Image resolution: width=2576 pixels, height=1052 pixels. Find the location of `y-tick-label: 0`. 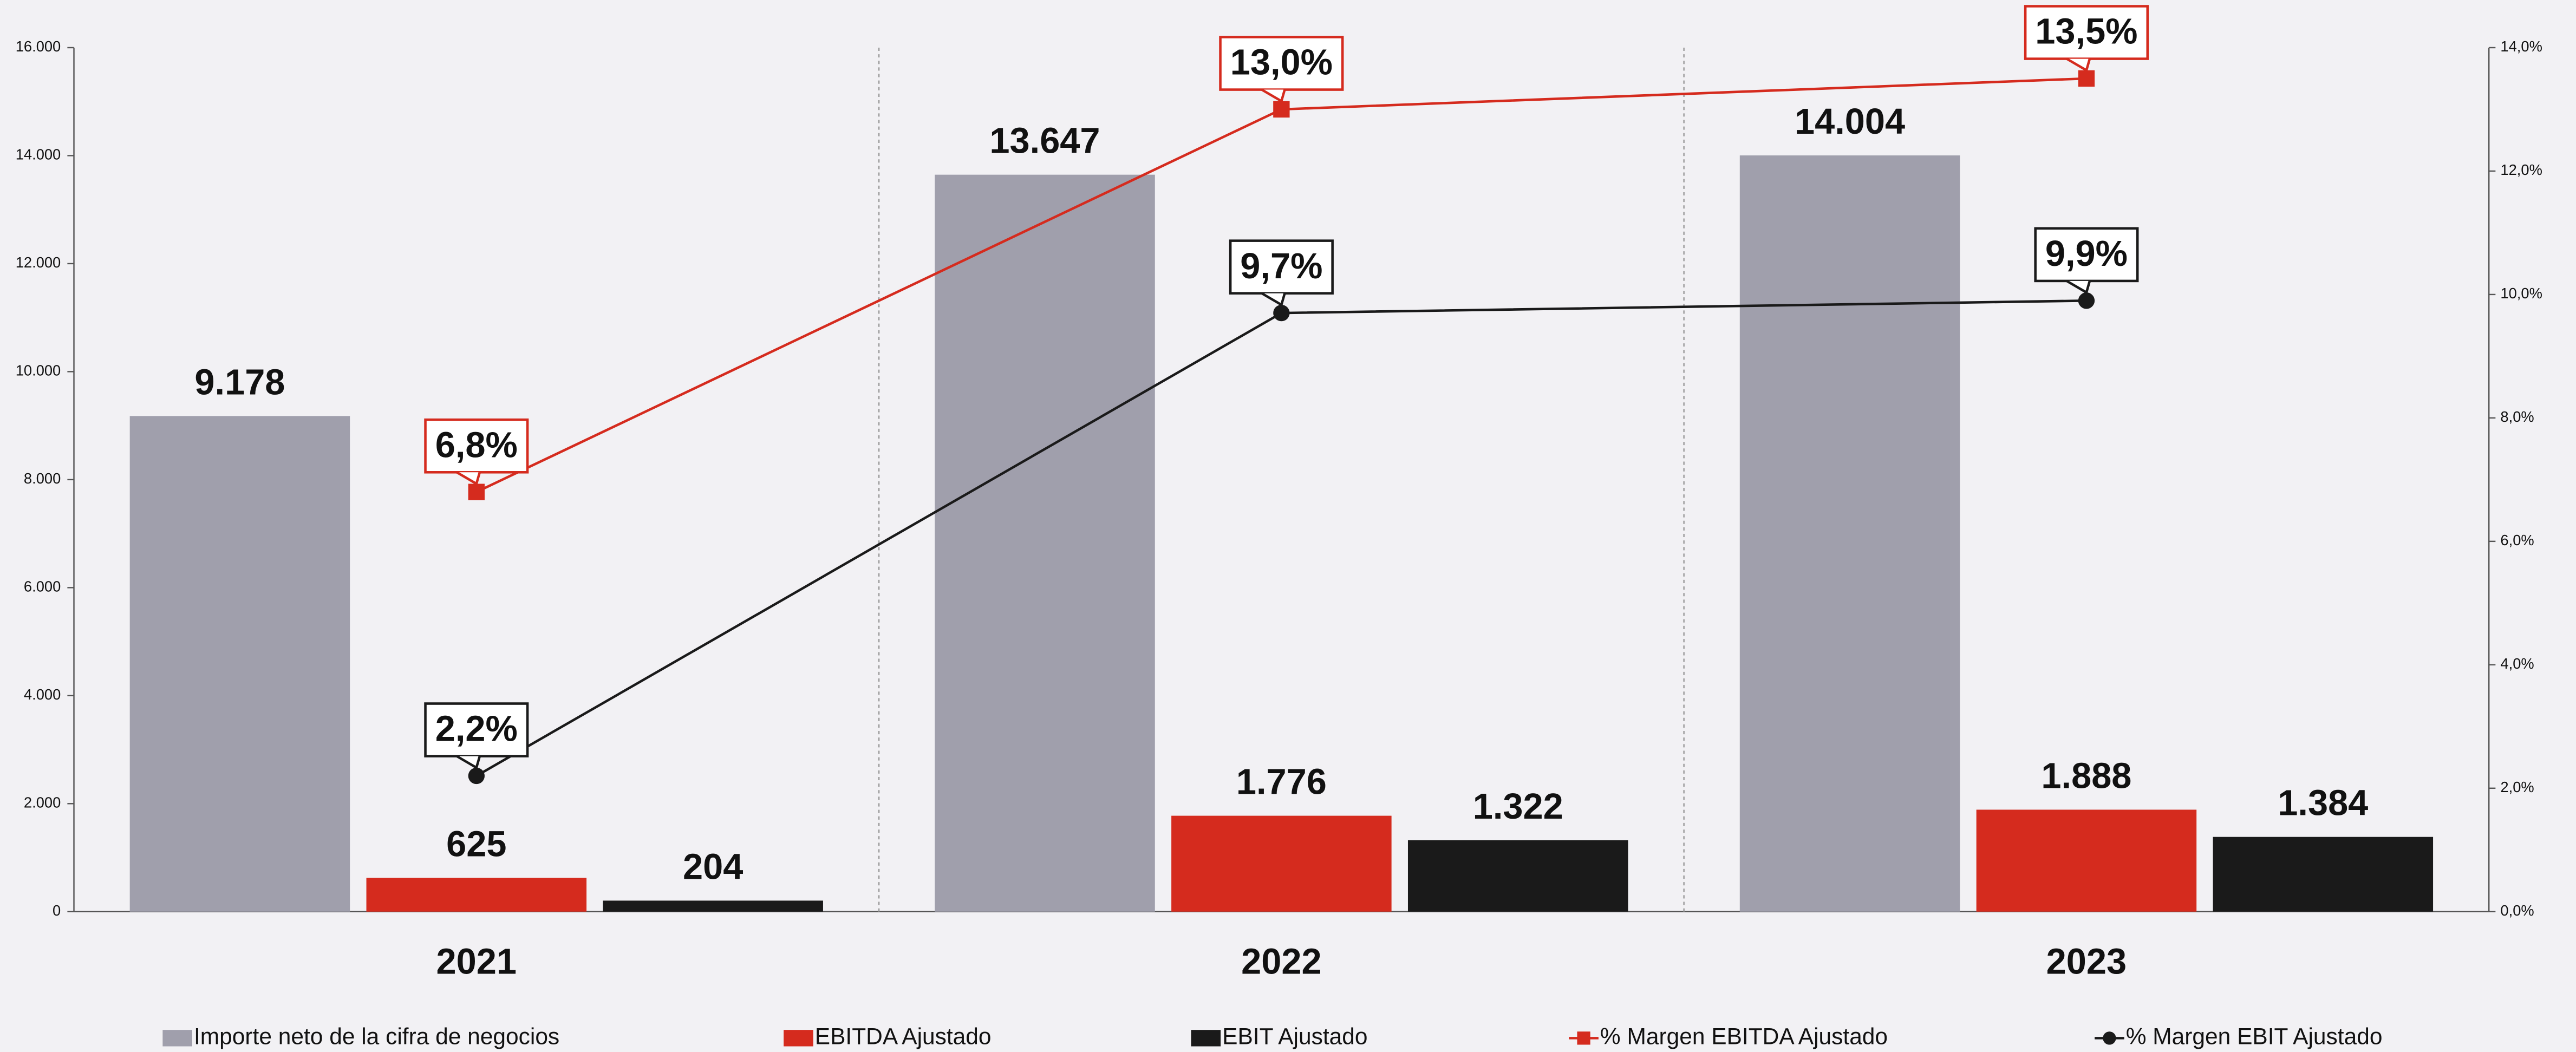

y-tick-label: 0 is located at coordinates (57, 911).